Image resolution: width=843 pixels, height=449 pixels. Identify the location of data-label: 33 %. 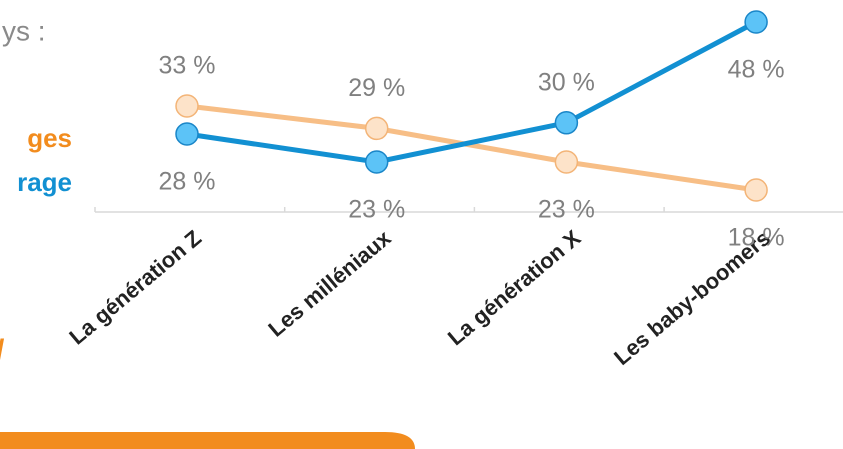
(187, 66).